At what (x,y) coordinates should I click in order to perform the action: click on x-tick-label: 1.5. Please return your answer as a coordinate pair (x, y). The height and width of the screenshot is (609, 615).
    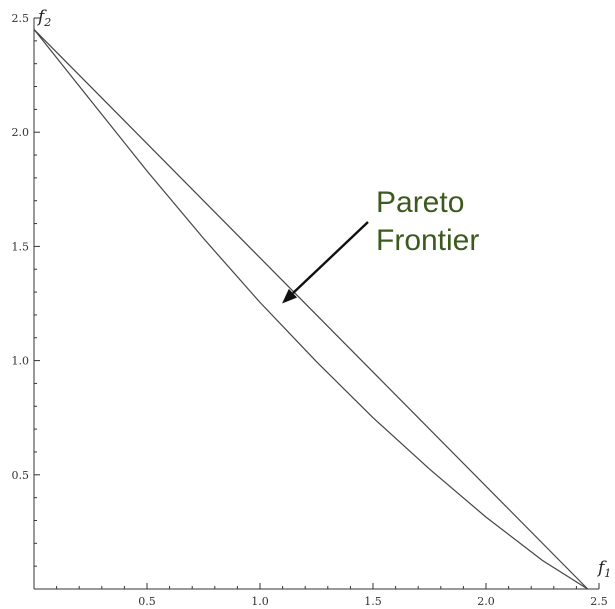
    Looking at the image, I should click on (373, 601).